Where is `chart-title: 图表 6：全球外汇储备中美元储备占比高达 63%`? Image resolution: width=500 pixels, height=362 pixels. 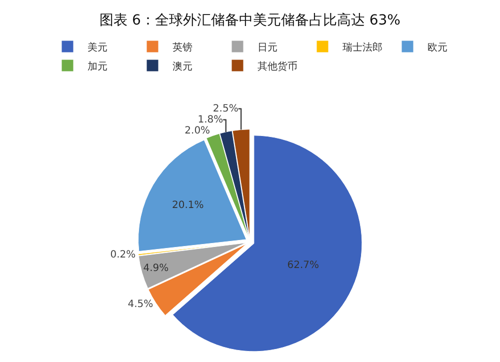
chart-title: 图表 6：全球外汇储备中美元储备占比高达 63% is located at coordinates (250, 20).